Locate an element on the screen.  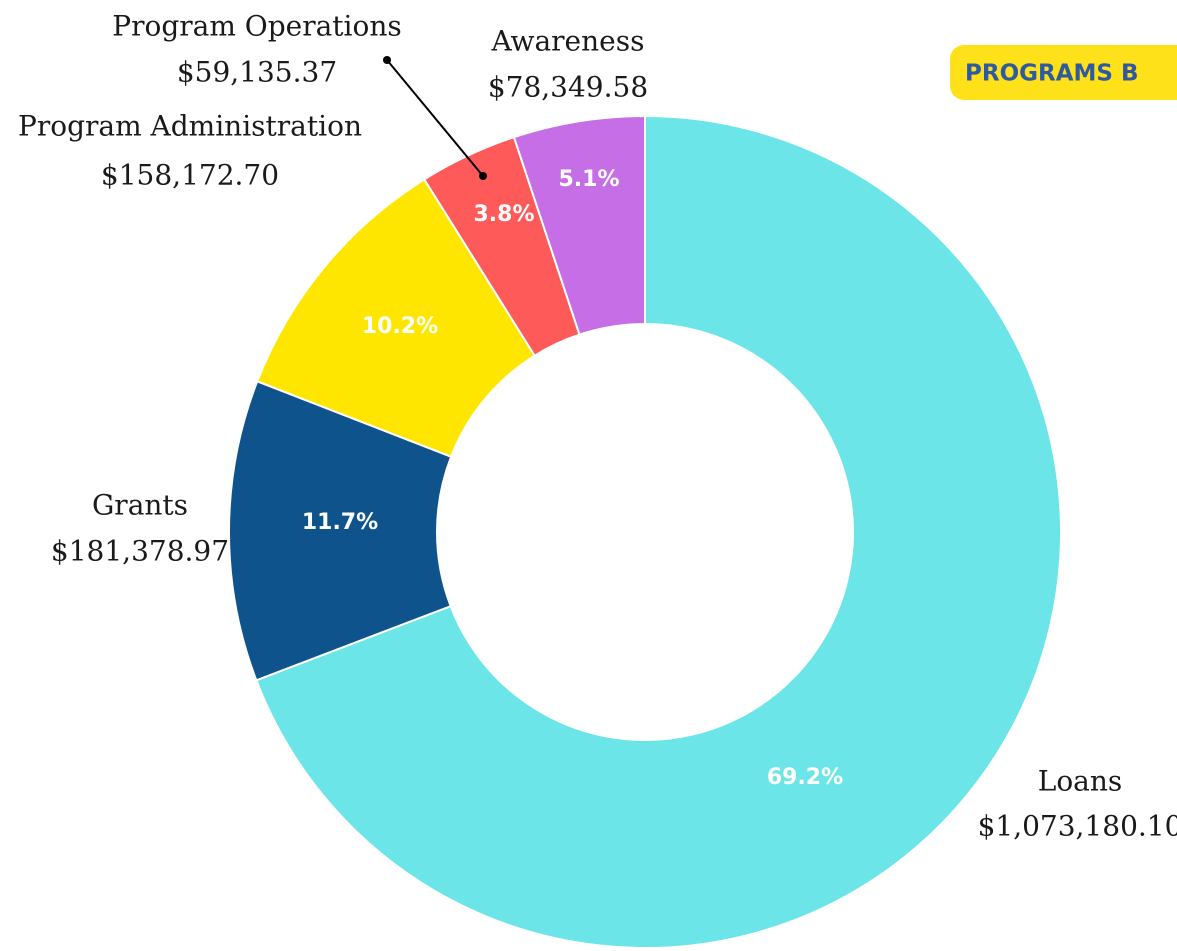
category-label: Awareness is located at coordinates (568, 41).